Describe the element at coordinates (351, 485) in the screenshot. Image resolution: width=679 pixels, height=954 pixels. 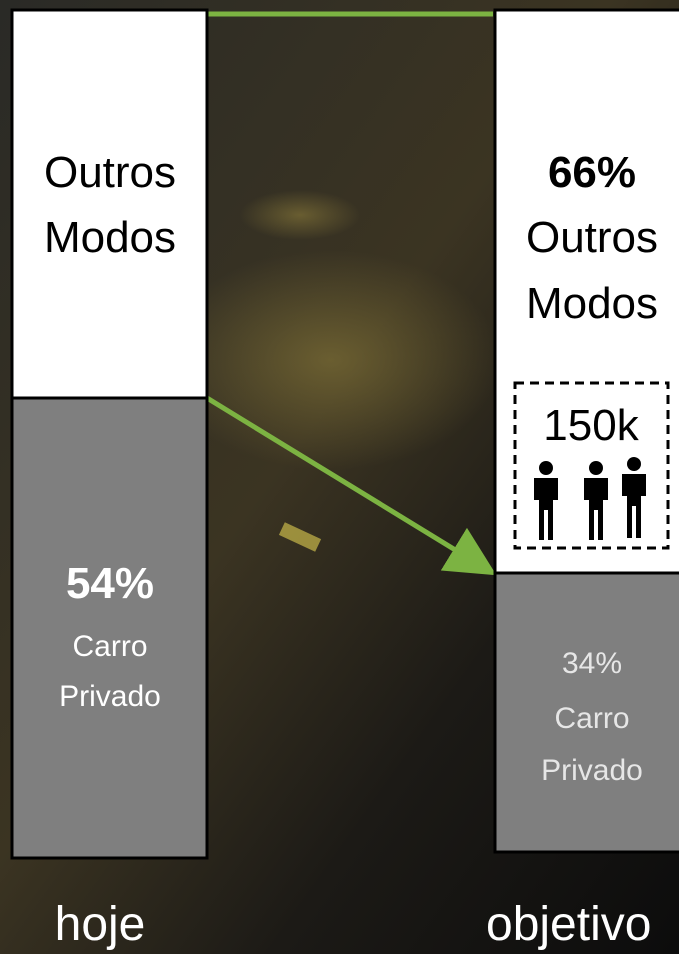
I see `connector-arrow` at that location.